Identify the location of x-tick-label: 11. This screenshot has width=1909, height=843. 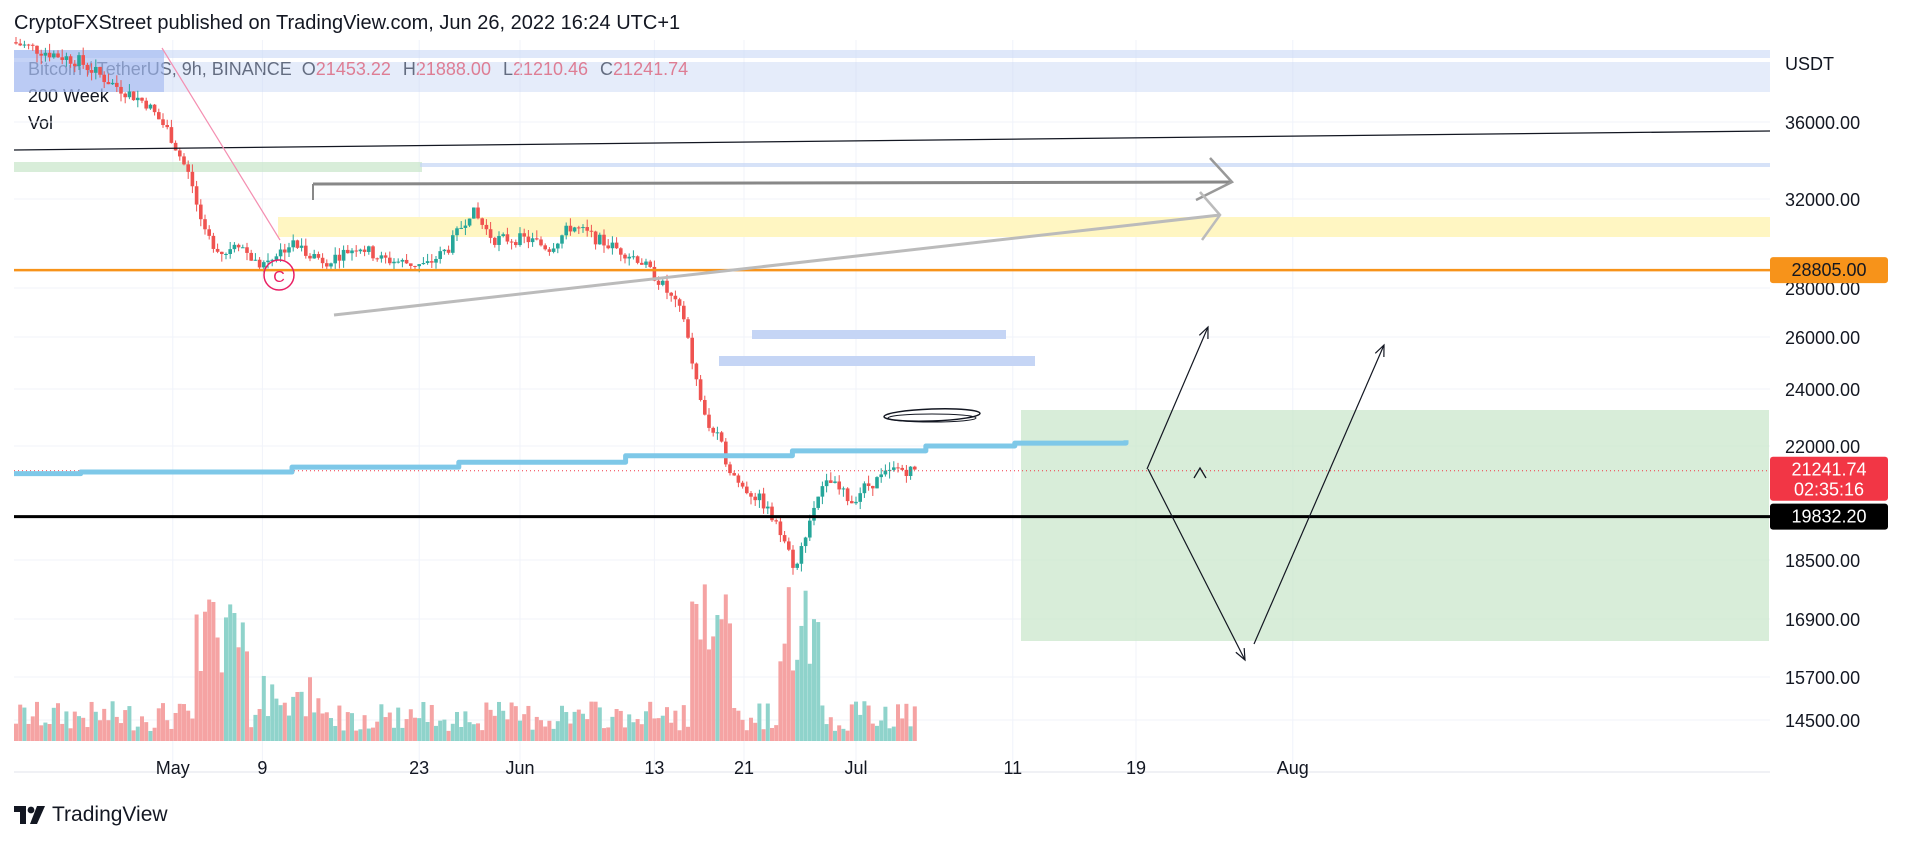
(1012, 768).